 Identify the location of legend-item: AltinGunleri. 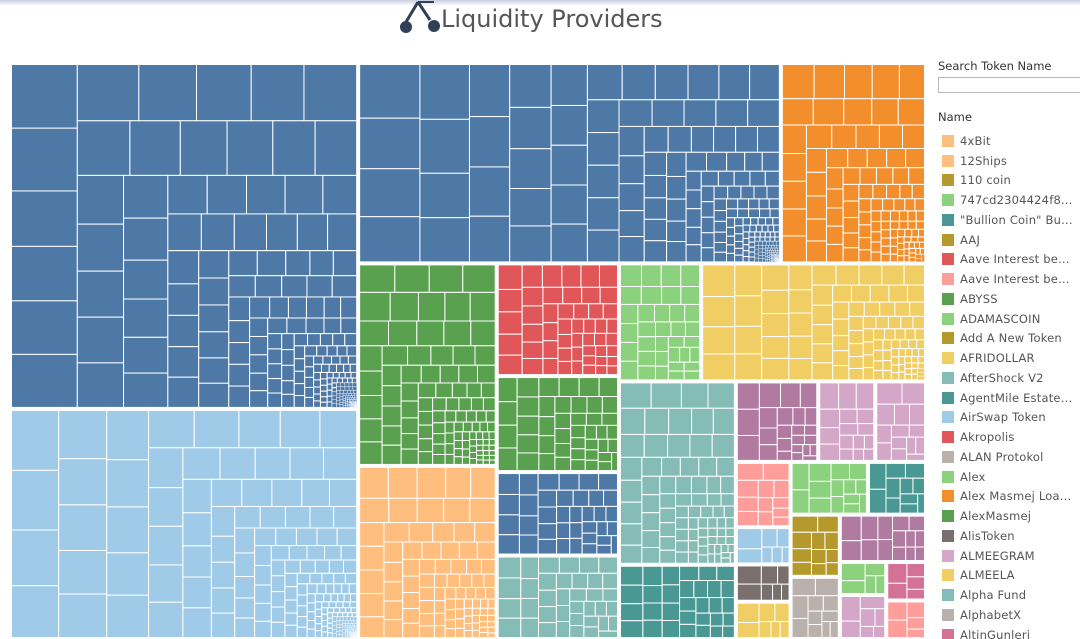
(1011, 632).